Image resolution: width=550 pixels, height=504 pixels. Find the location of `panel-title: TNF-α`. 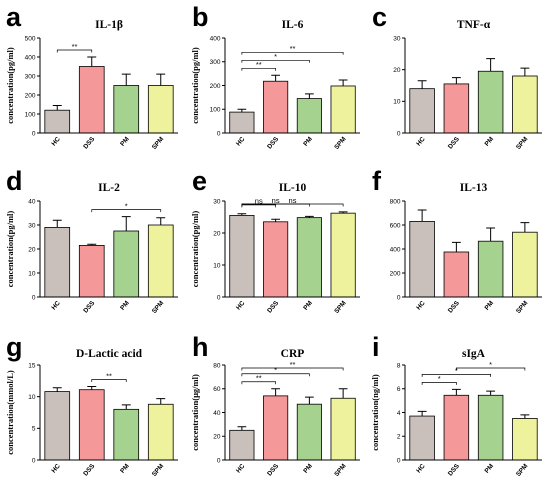

panel-title: TNF-α is located at coordinates (474, 25).